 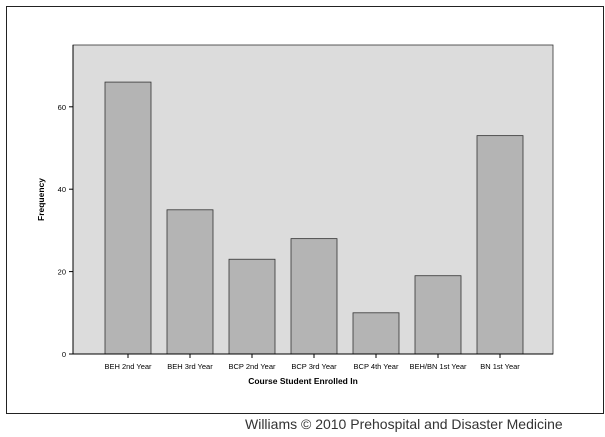 What do you see at coordinates (128, 366) in the screenshot?
I see `x-tick-label-0: BEH 2nd Year` at bounding box center [128, 366].